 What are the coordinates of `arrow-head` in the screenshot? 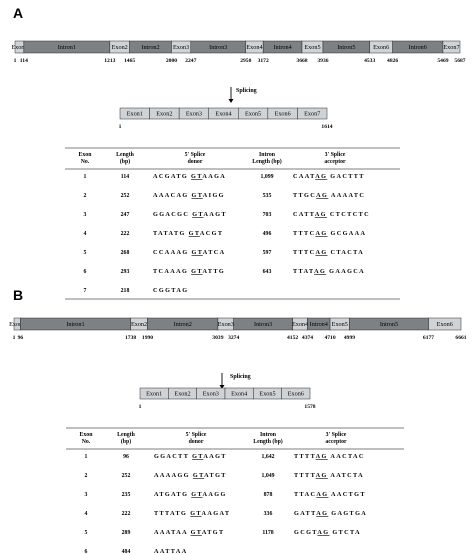 It's located at (231, 101).